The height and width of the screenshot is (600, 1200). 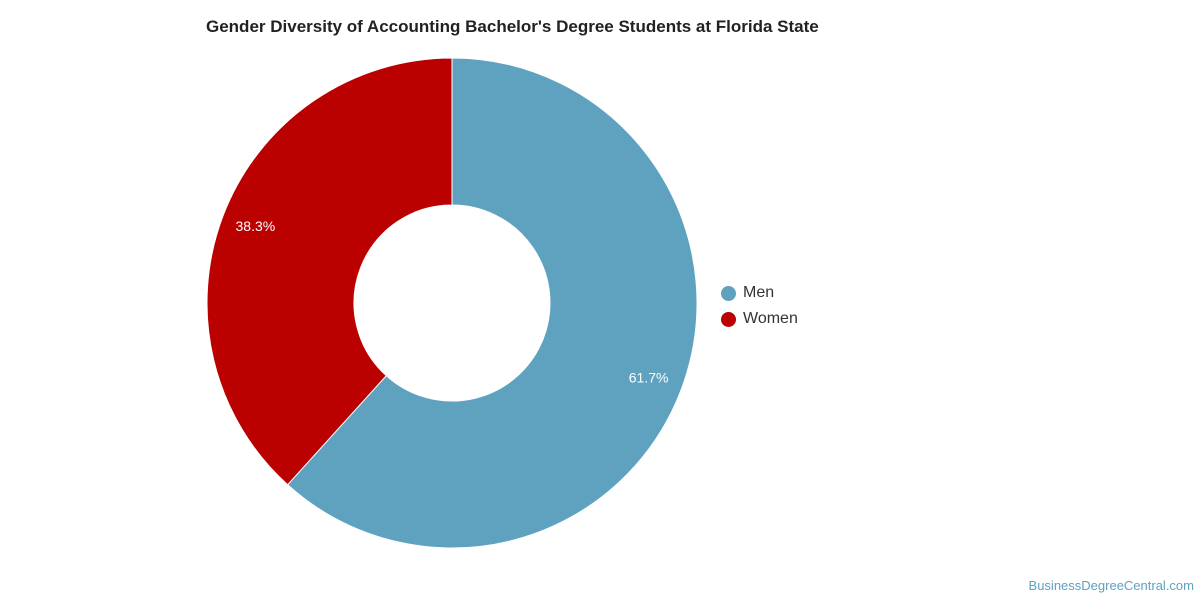 I want to click on legend: Men Women, so click(x=759, y=306).